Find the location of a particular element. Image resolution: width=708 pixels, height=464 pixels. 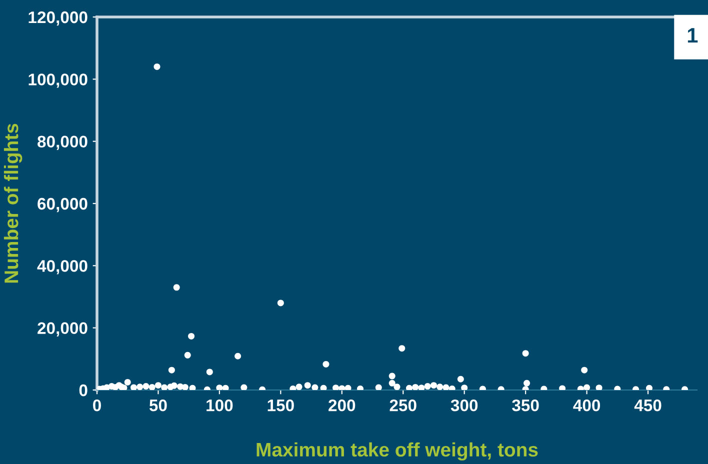

y-tick-label: 60,000 is located at coordinates (63, 205).